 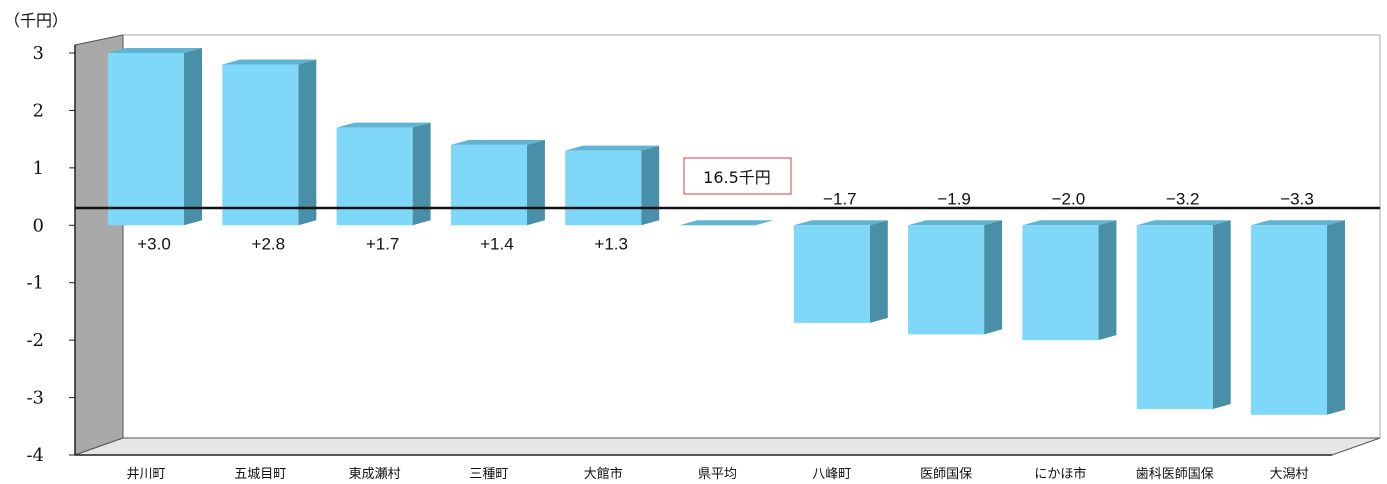 I want to click on y-axis-ticks: 3 2 1 0 -1 -2 -3 -4, so click(x=50, y=254).